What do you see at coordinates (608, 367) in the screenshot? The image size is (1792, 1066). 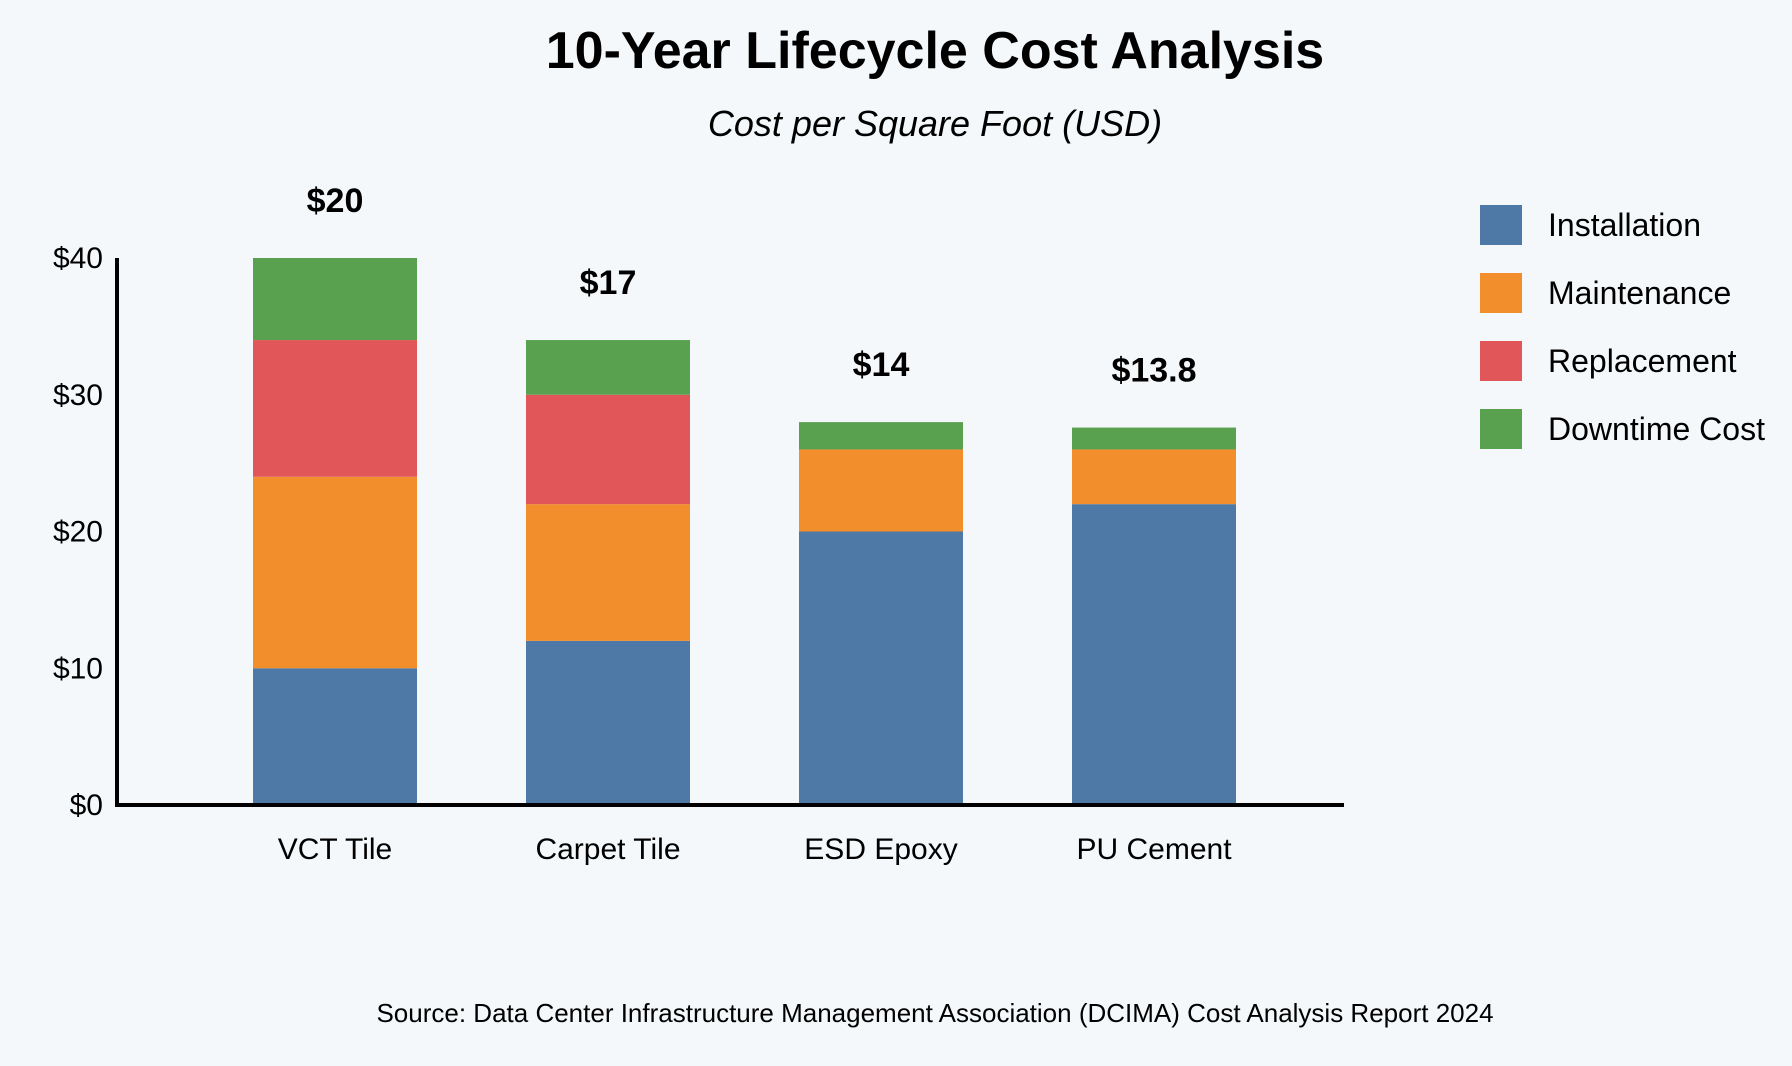 I see `bar-carpet-tile-downtime-cost` at bounding box center [608, 367].